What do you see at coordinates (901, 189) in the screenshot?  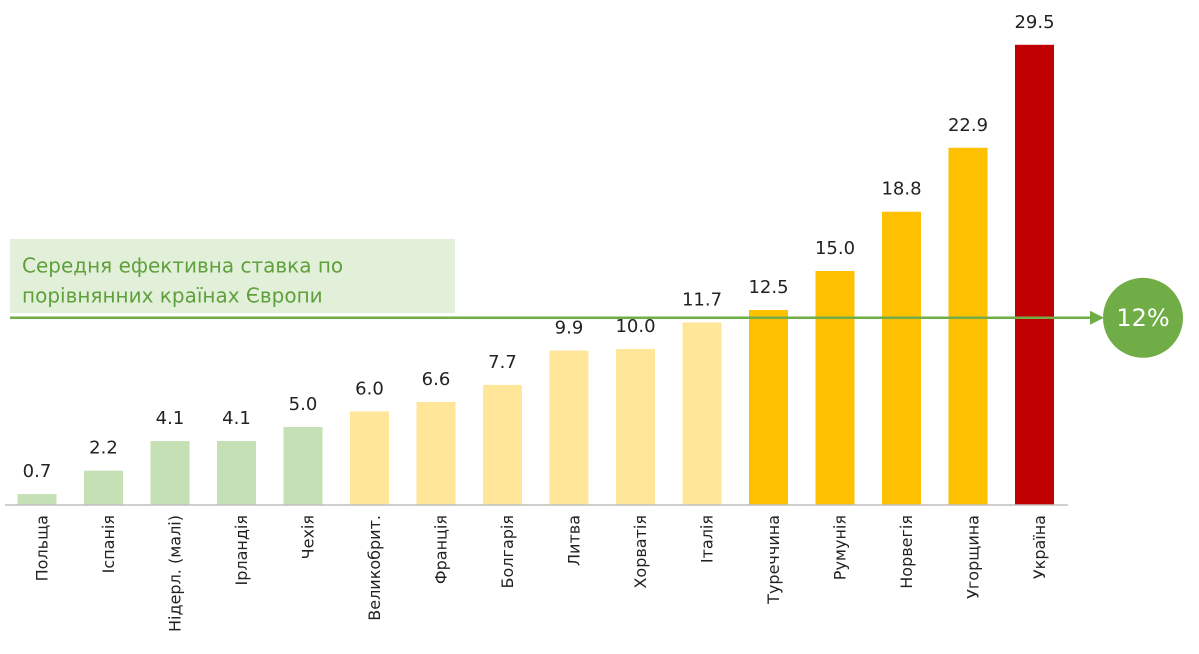 I see `value-label: 18.8` at bounding box center [901, 189].